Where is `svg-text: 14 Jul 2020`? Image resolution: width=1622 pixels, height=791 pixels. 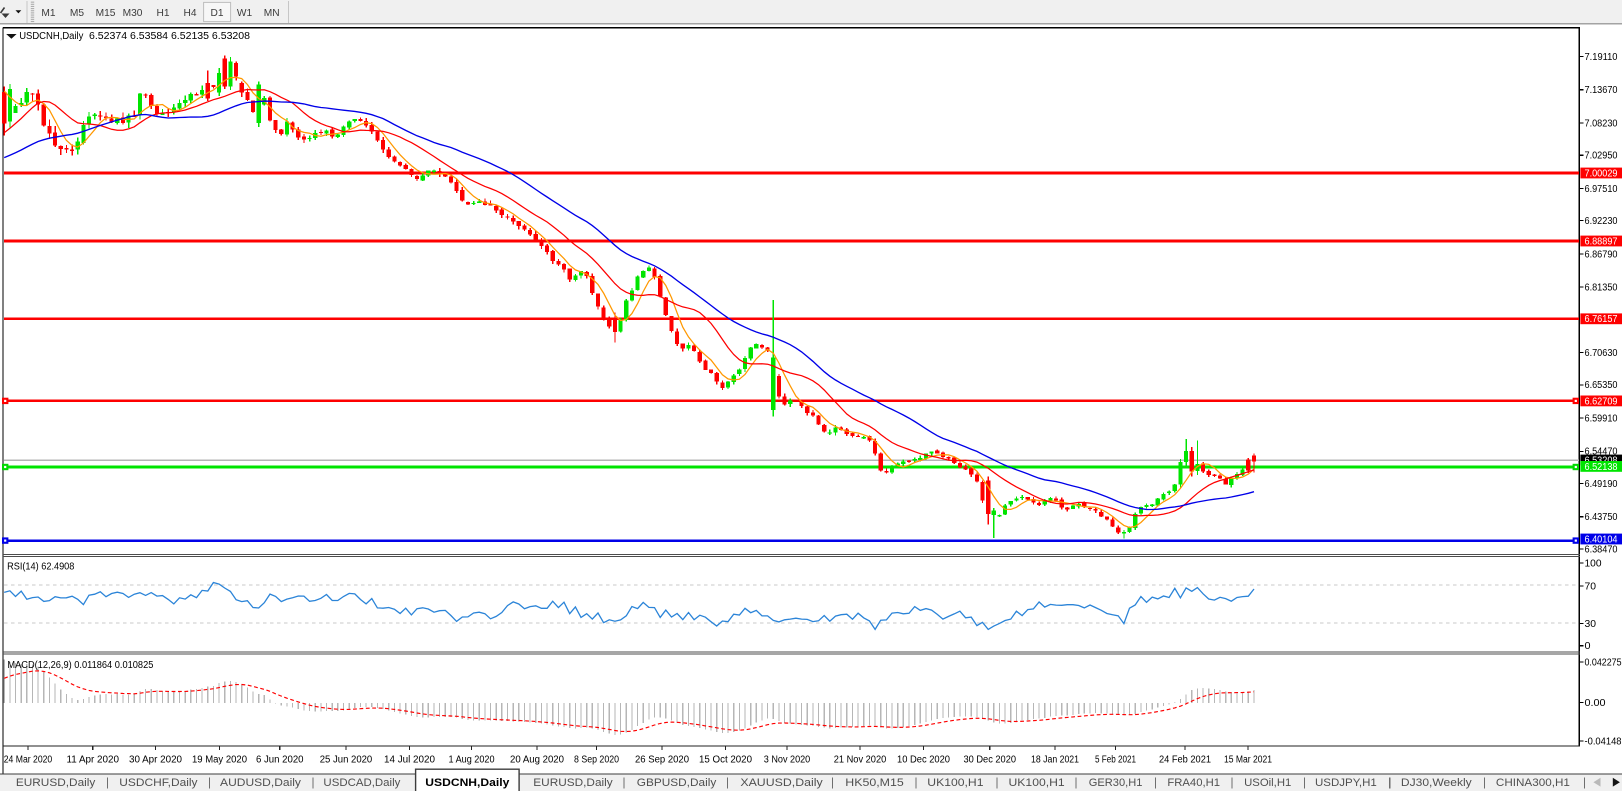 svg-text: 14 Jul 2020 is located at coordinates (410, 760).